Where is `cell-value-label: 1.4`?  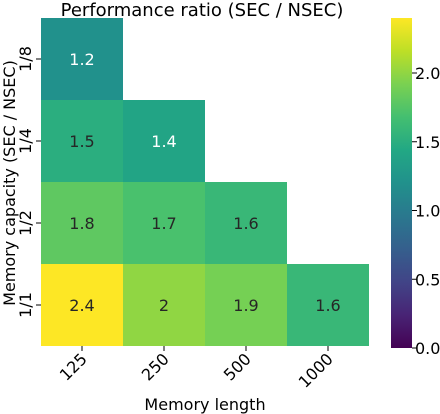
cell-value-label: 1.4 is located at coordinates (163, 141).